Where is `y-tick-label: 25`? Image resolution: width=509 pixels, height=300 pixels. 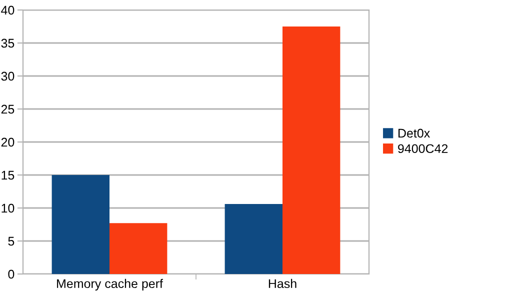
y-tick-label: 25 is located at coordinates (7, 109).